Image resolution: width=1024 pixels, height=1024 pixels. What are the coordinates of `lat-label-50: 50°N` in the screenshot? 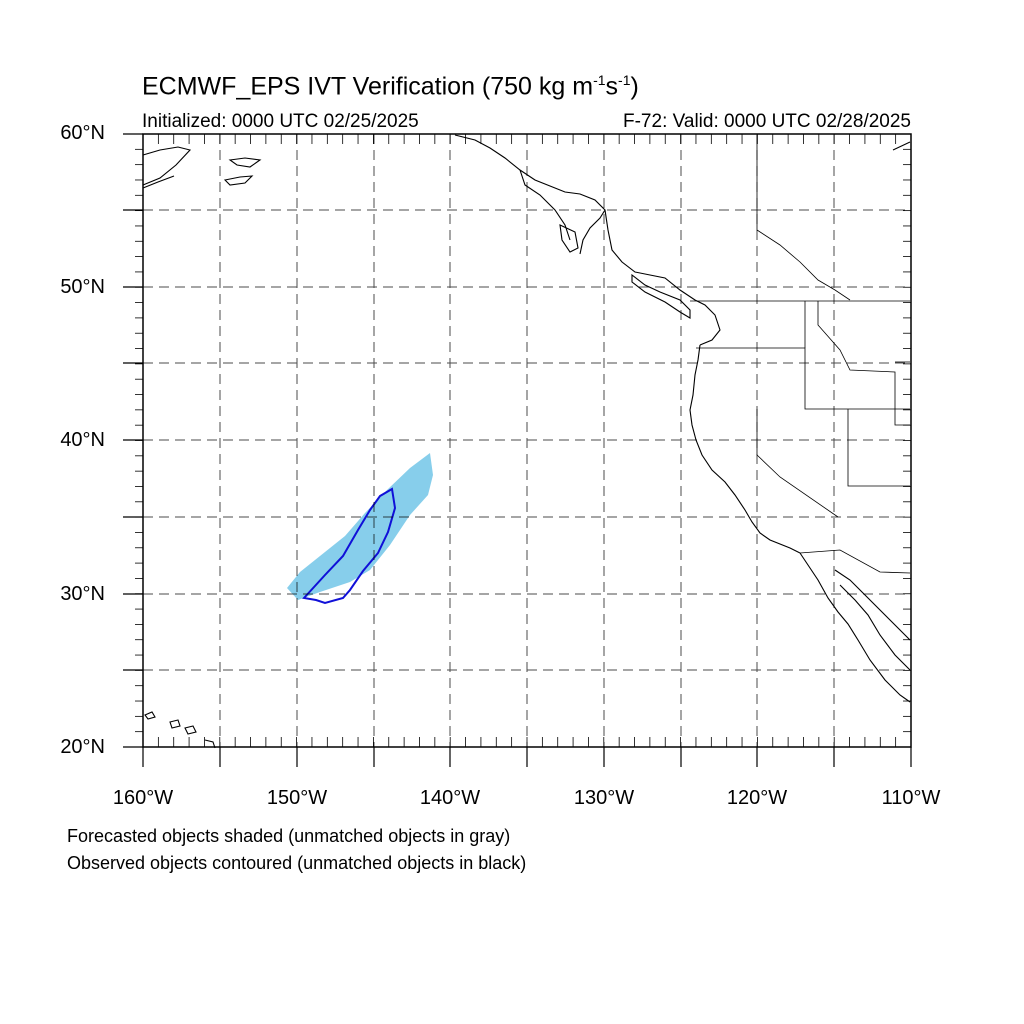 It's located at (82, 287).